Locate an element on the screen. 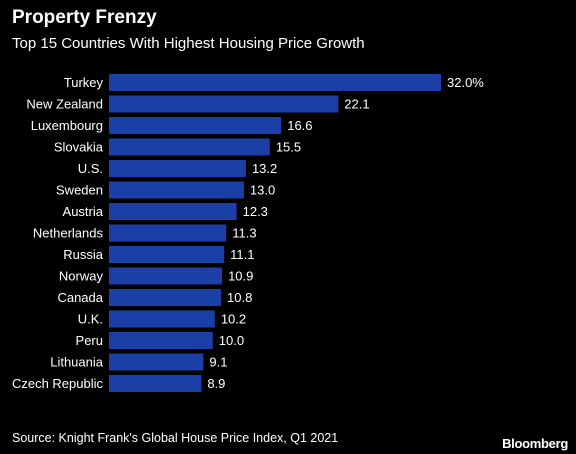 The image size is (576, 454). category-label: Luxembourg is located at coordinates (67, 125).